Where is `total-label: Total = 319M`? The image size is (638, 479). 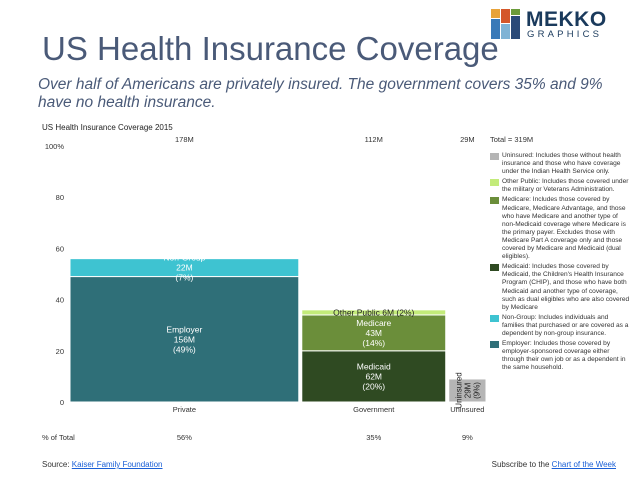
total-label: Total = 319M is located at coordinates (511, 139).